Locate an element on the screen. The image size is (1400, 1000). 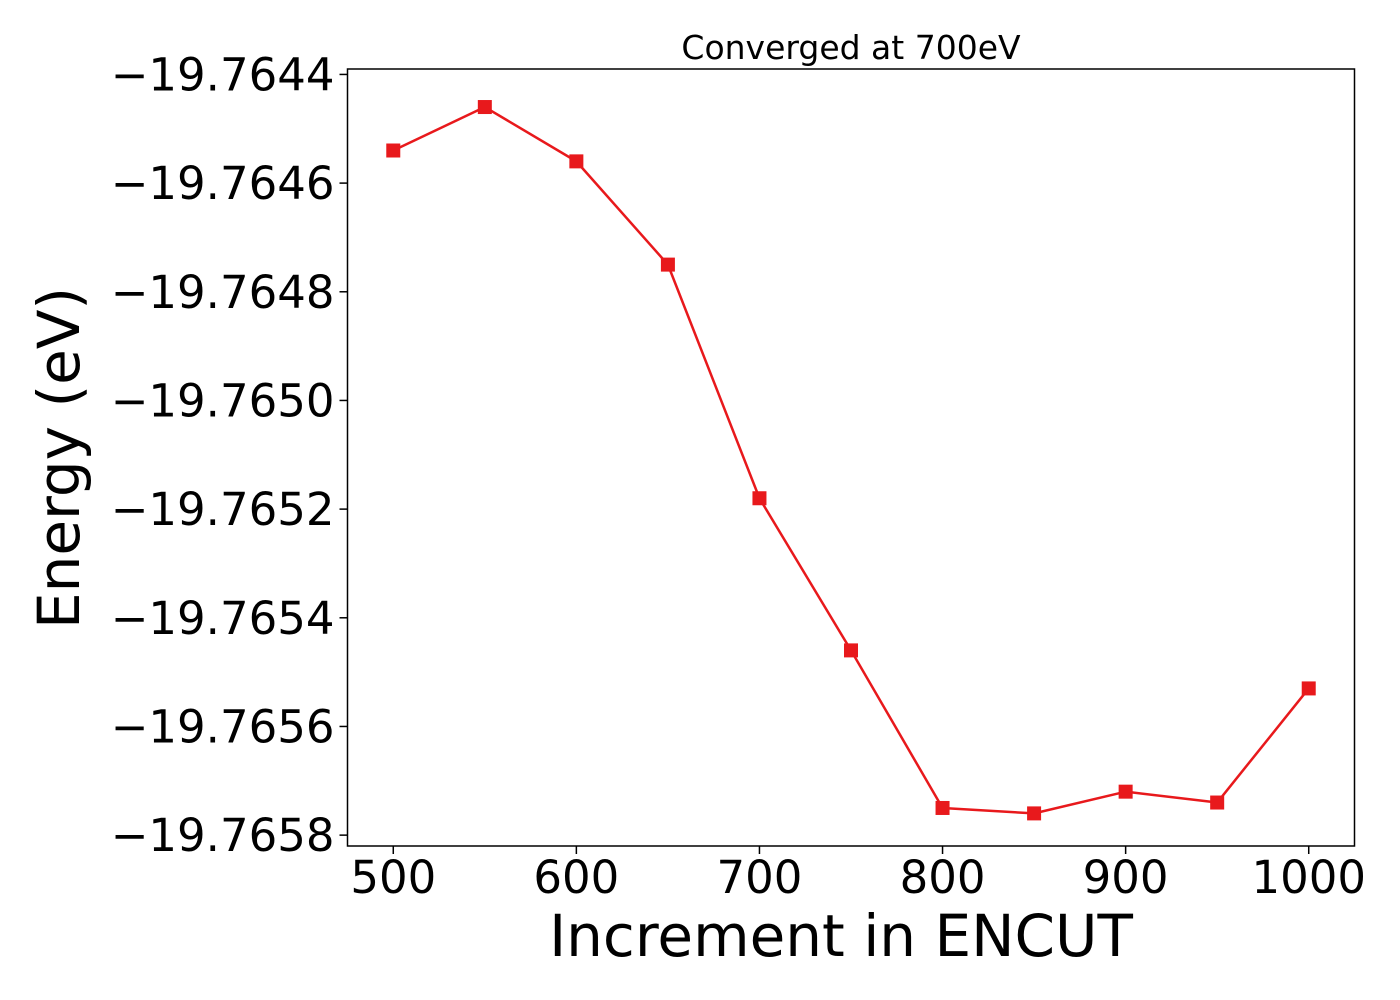
x-tick-label: 700 is located at coordinates (760, 877).